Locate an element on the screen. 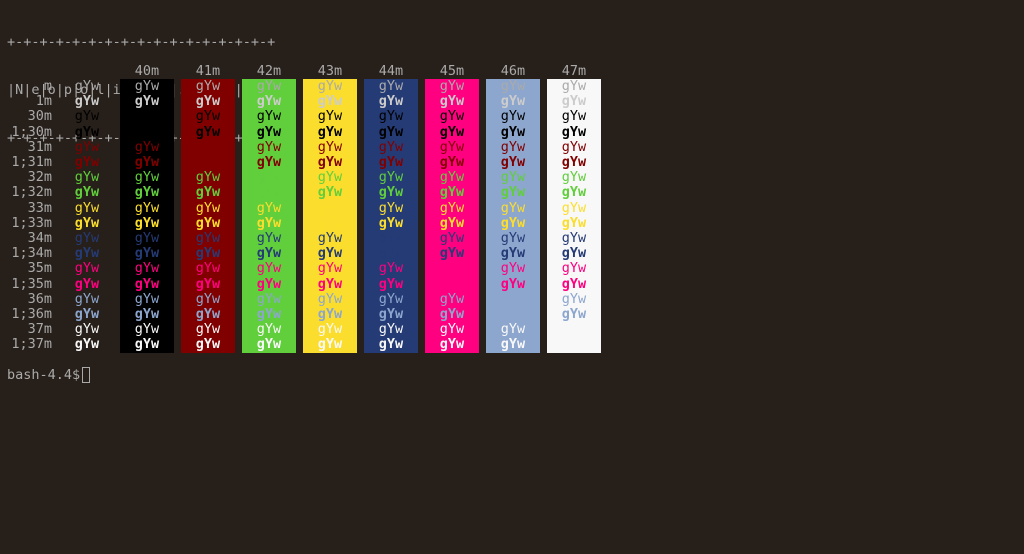 The height and width of the screenshot is (554, 1024). bg-column-40m is located at coordinates (147, 216).